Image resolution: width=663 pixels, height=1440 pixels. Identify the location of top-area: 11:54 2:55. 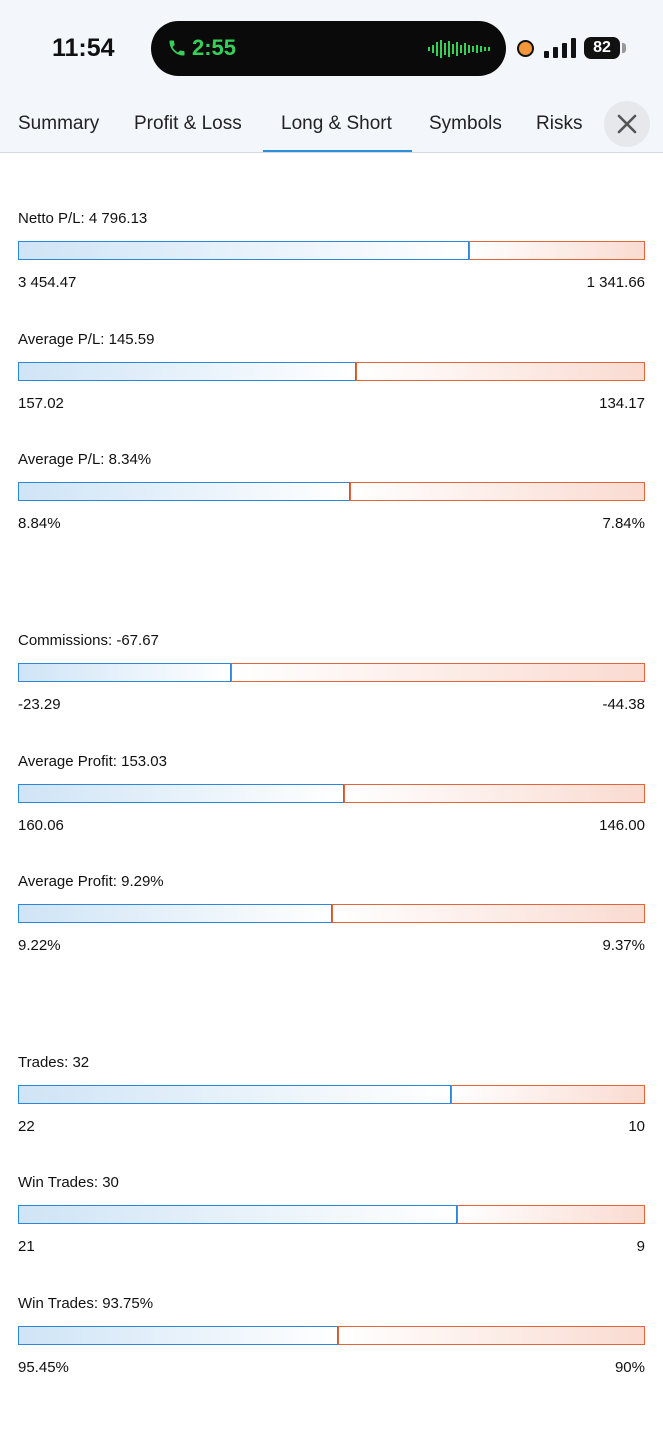
(331, 76).